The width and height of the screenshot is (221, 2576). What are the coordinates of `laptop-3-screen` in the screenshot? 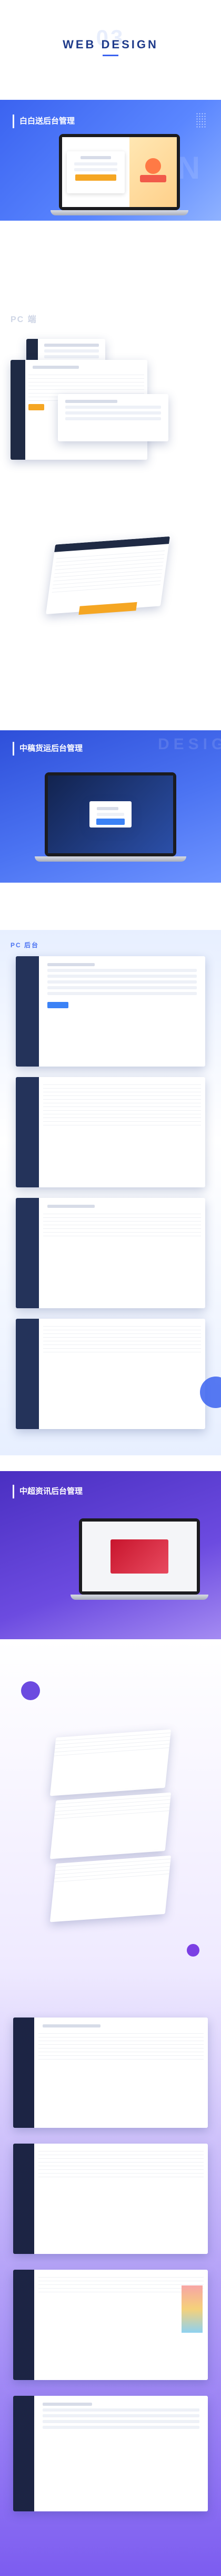 It's located at (139, 1556).